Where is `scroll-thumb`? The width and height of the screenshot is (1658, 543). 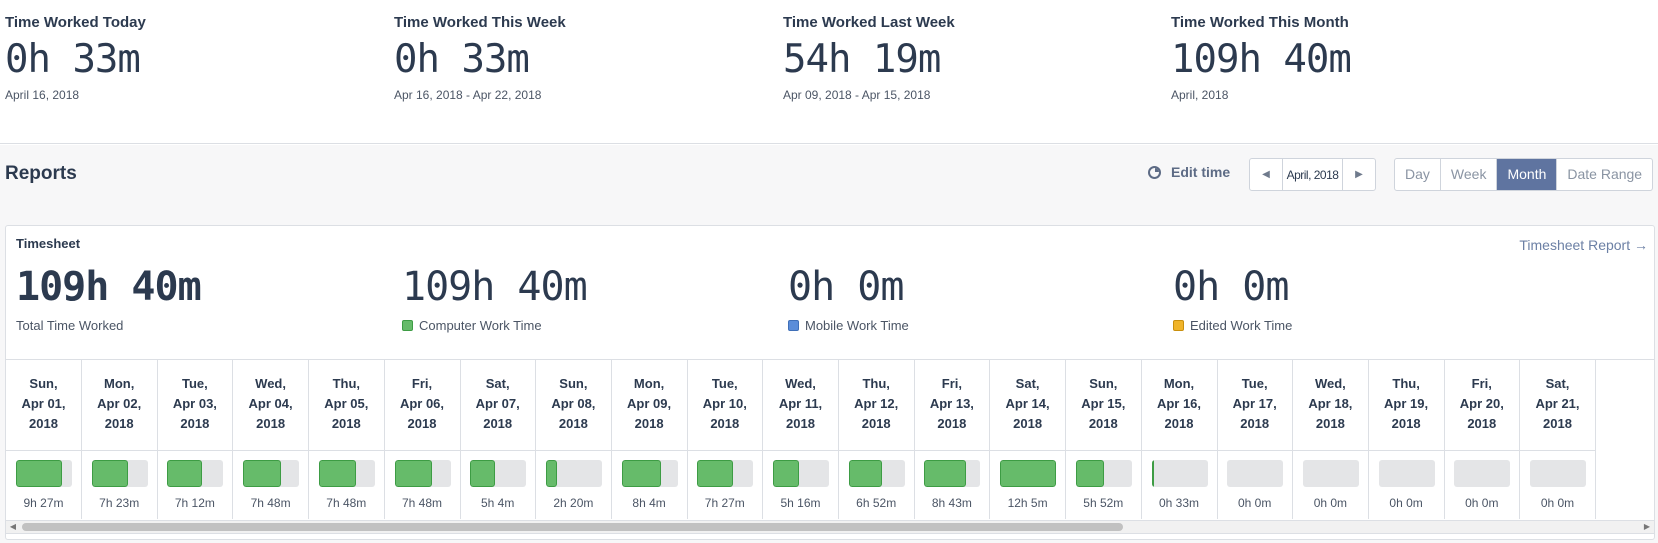 scroll-thumb is located at coordinates (572, 527).